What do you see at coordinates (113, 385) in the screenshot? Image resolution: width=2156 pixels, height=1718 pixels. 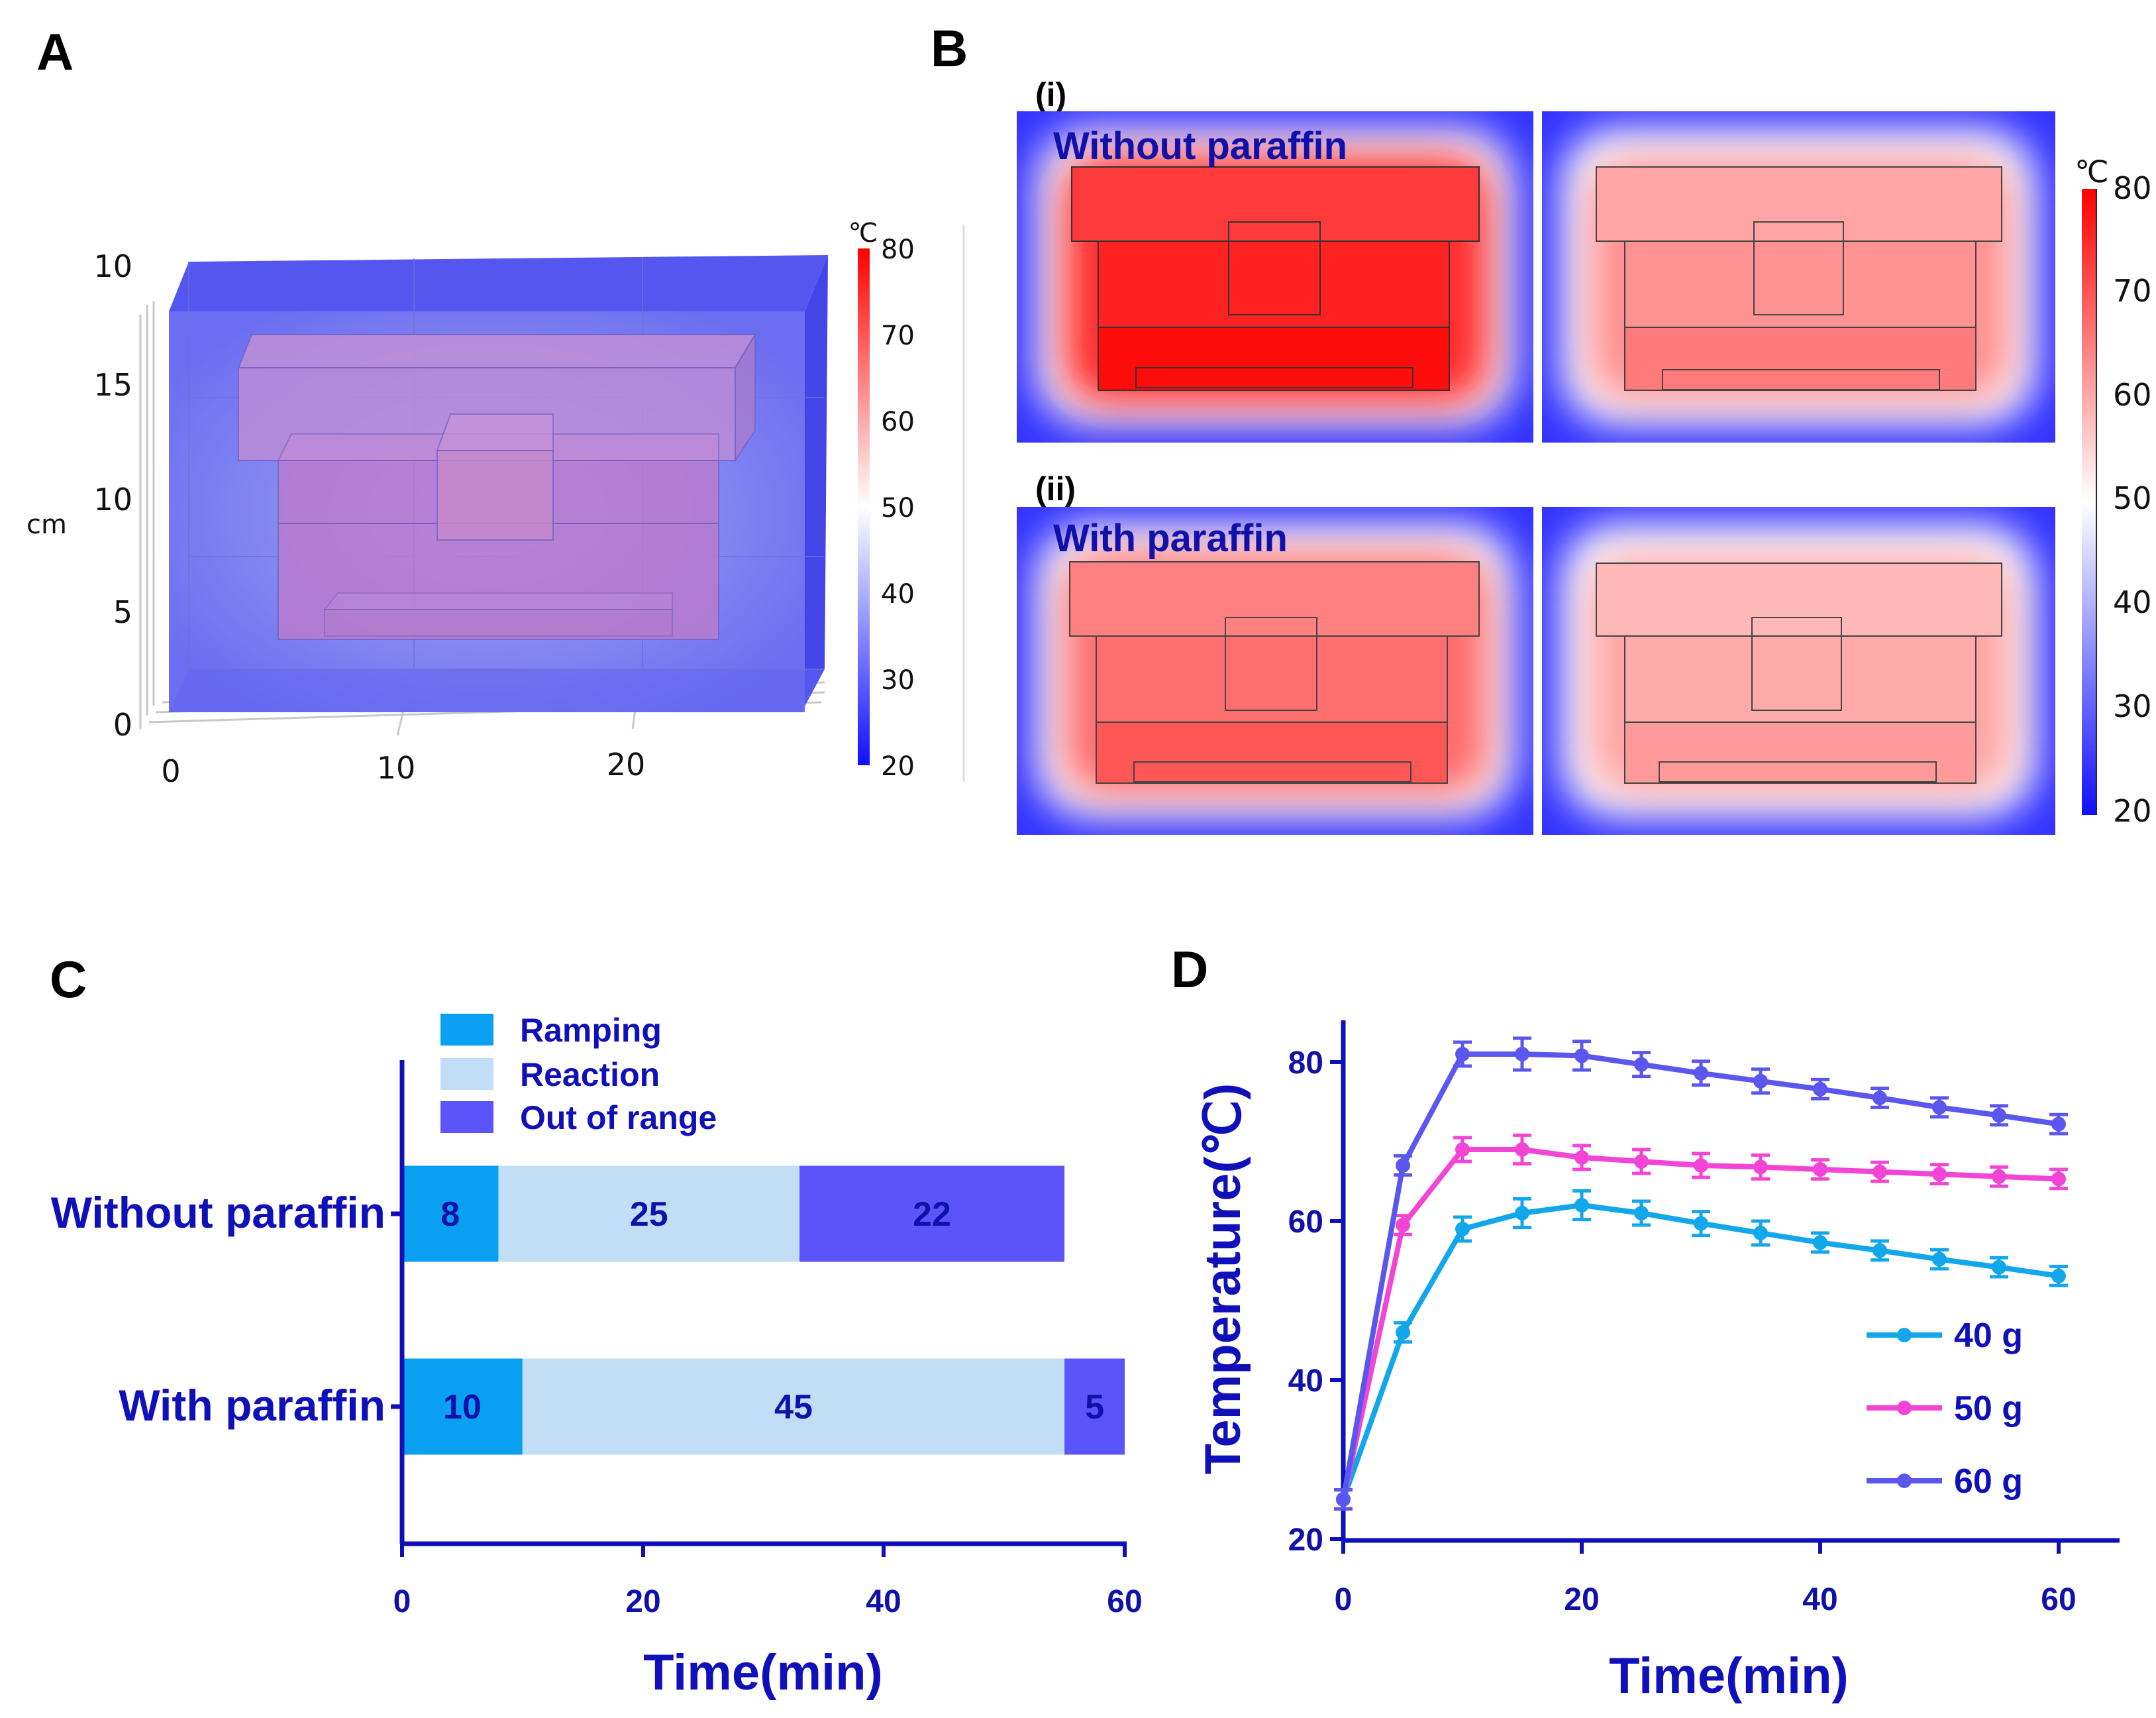 I see `z-tick-label: 15` at bounding box center [113, 385].